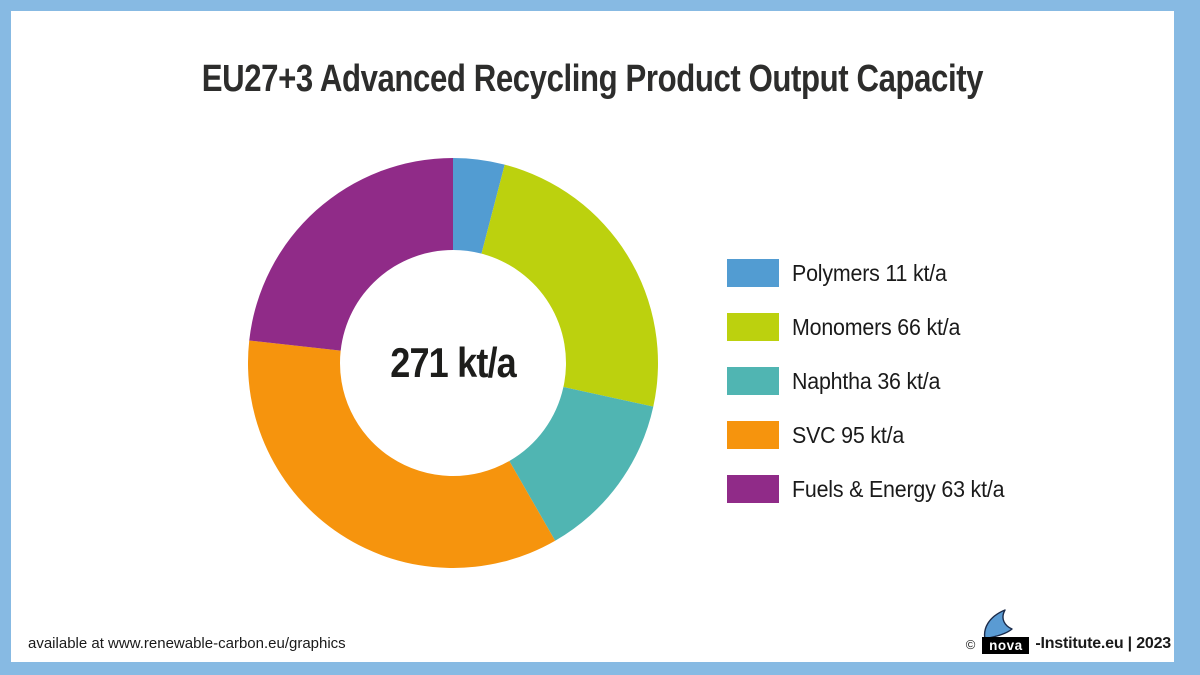  I want to click on nova-logo: nova, so click(1005, 631).